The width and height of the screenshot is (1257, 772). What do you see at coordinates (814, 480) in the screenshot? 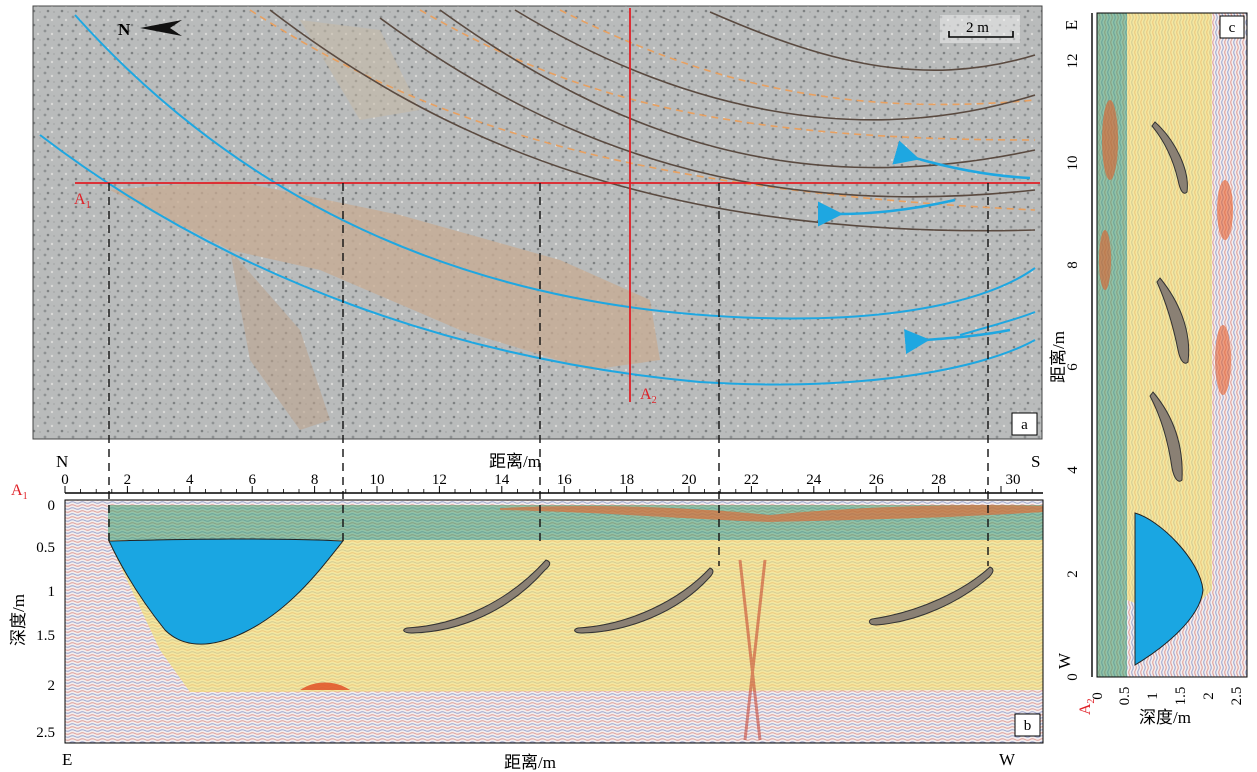
I see `top-tick-label: 24` at bounding box center [814, 480].